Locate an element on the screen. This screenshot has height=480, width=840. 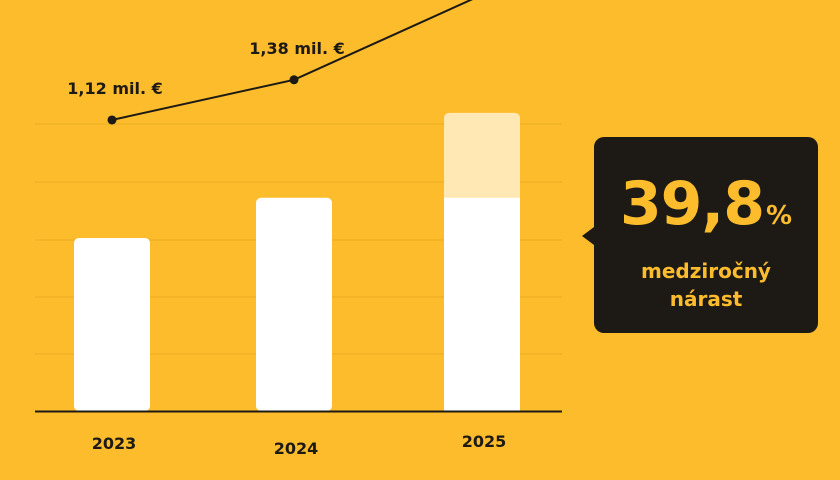
value-label-2024: 1,38 mil. € is located at coordinates (296, 48).